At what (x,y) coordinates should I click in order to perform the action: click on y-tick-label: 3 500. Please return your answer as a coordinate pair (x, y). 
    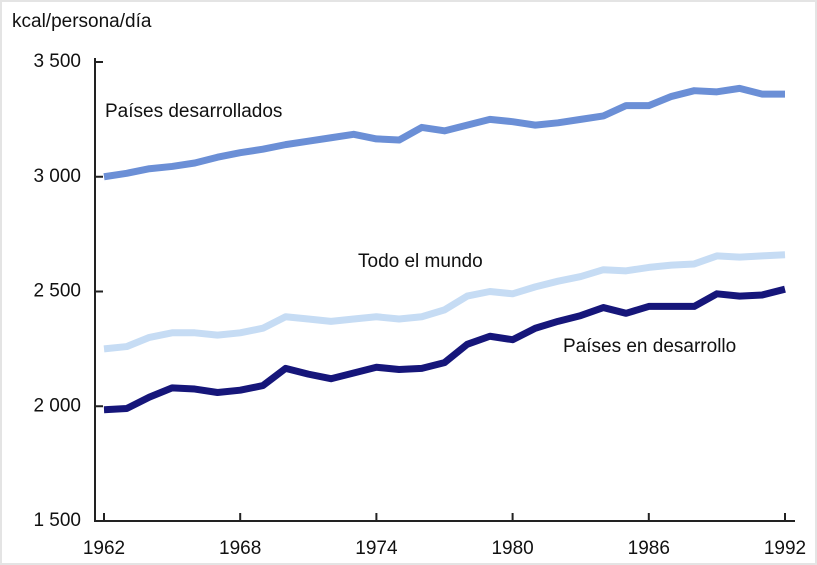
    Looking at the image, I should click on (57, 61).